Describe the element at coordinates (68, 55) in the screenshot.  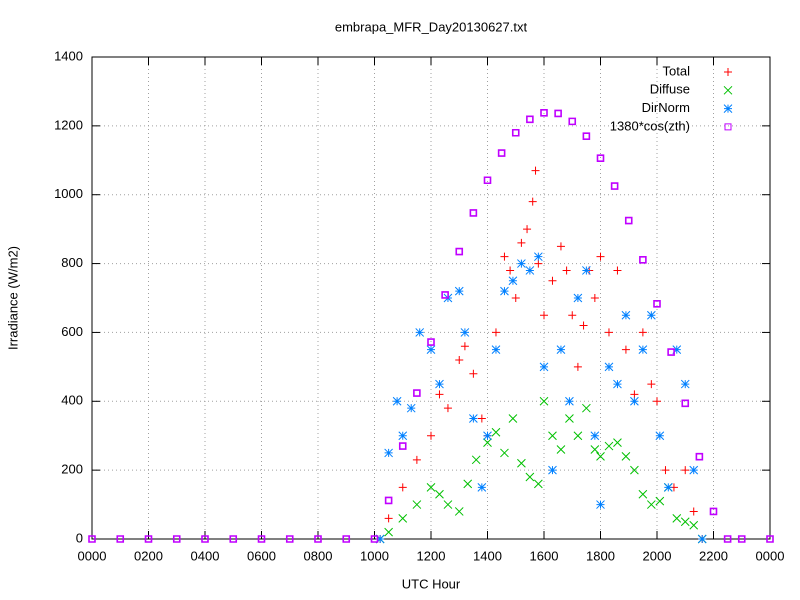
I see `y-tick-label: 1400` at that location.